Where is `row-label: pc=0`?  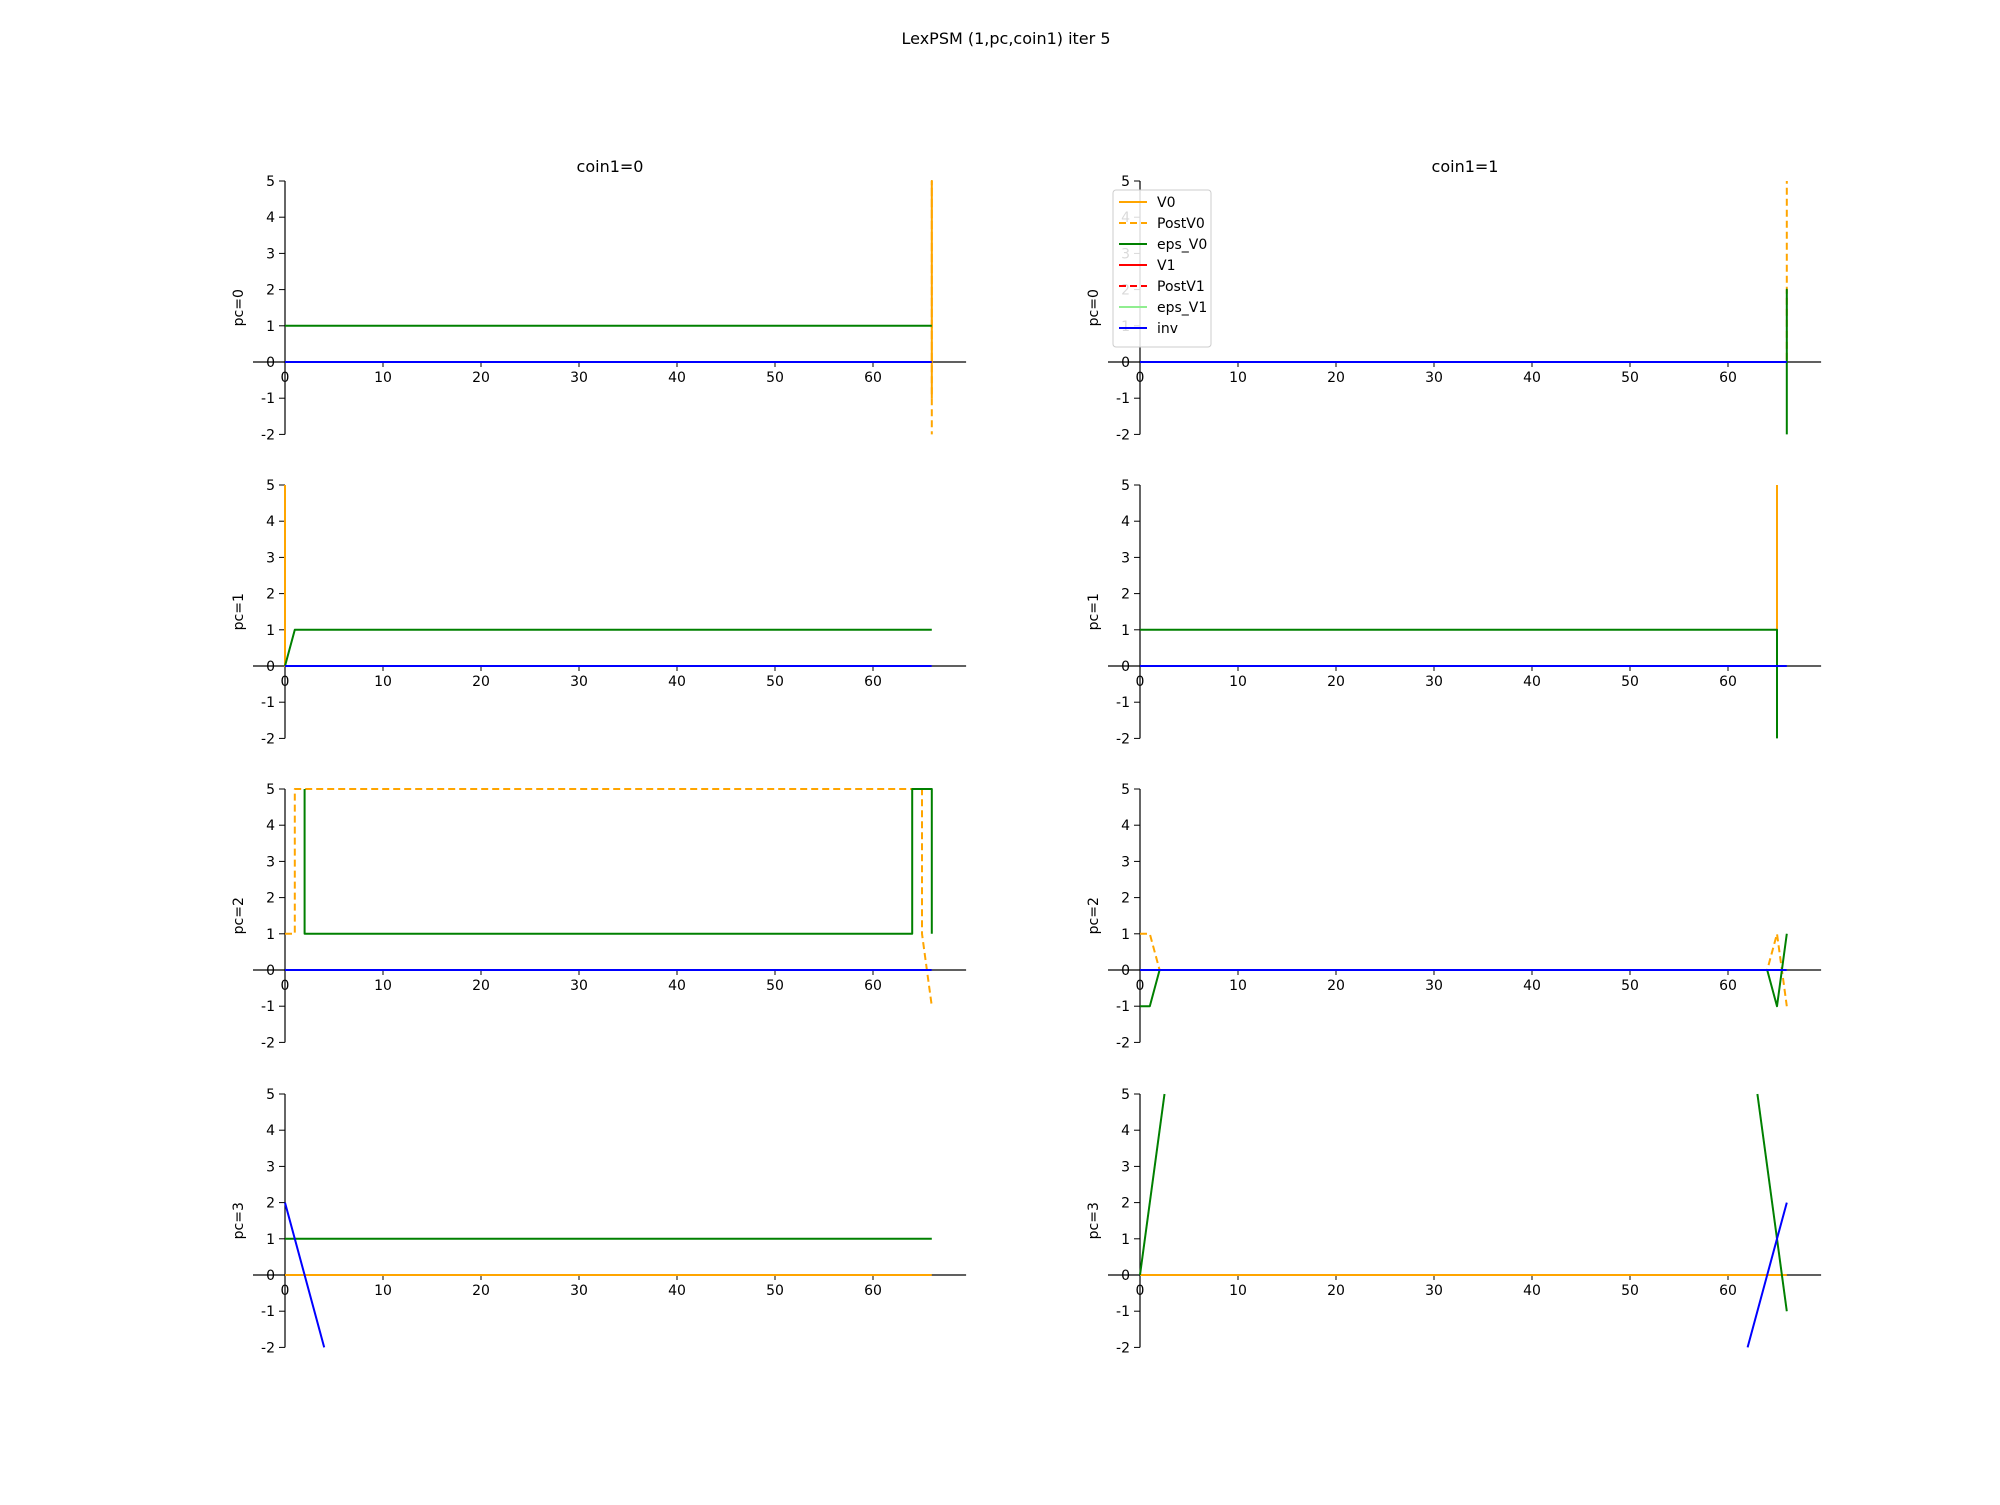 row-label: pc=0 is located at coordinates (239, 307).